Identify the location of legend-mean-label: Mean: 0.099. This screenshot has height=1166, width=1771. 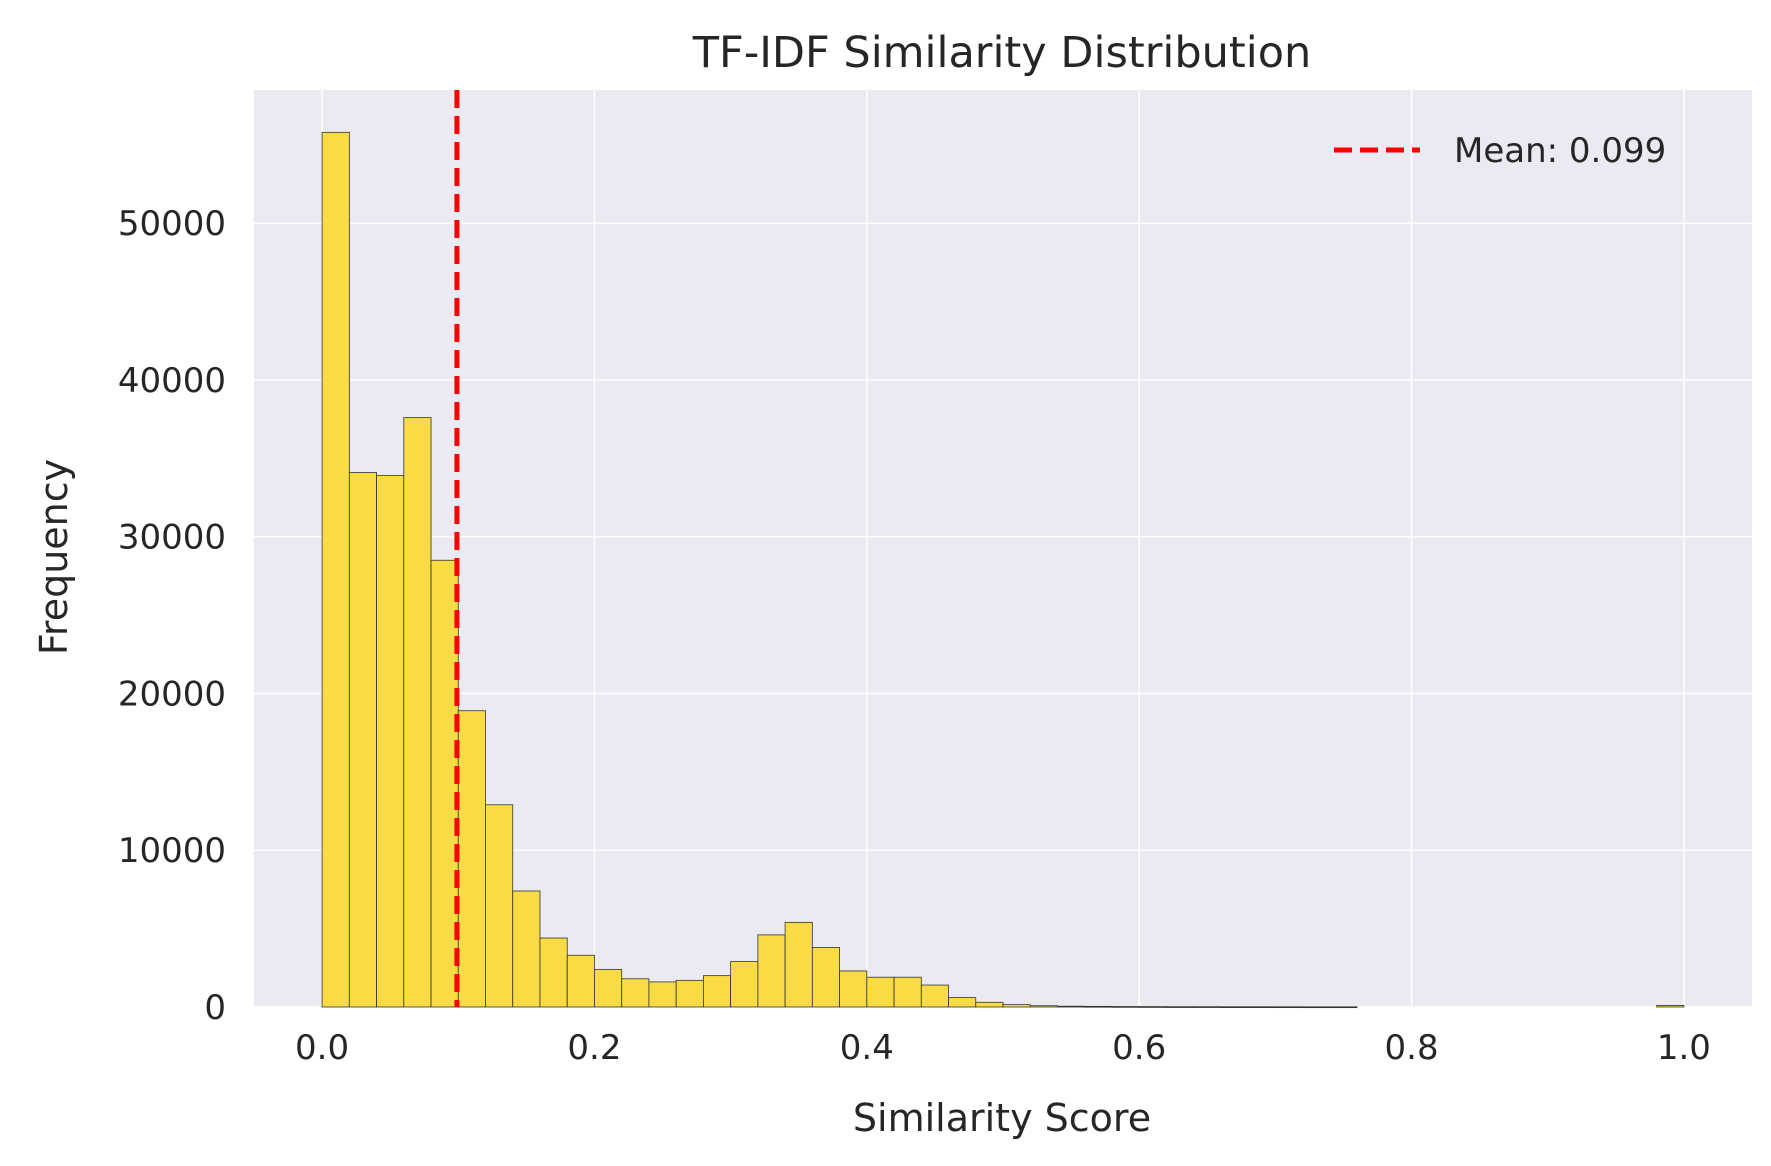
(1560, 151).